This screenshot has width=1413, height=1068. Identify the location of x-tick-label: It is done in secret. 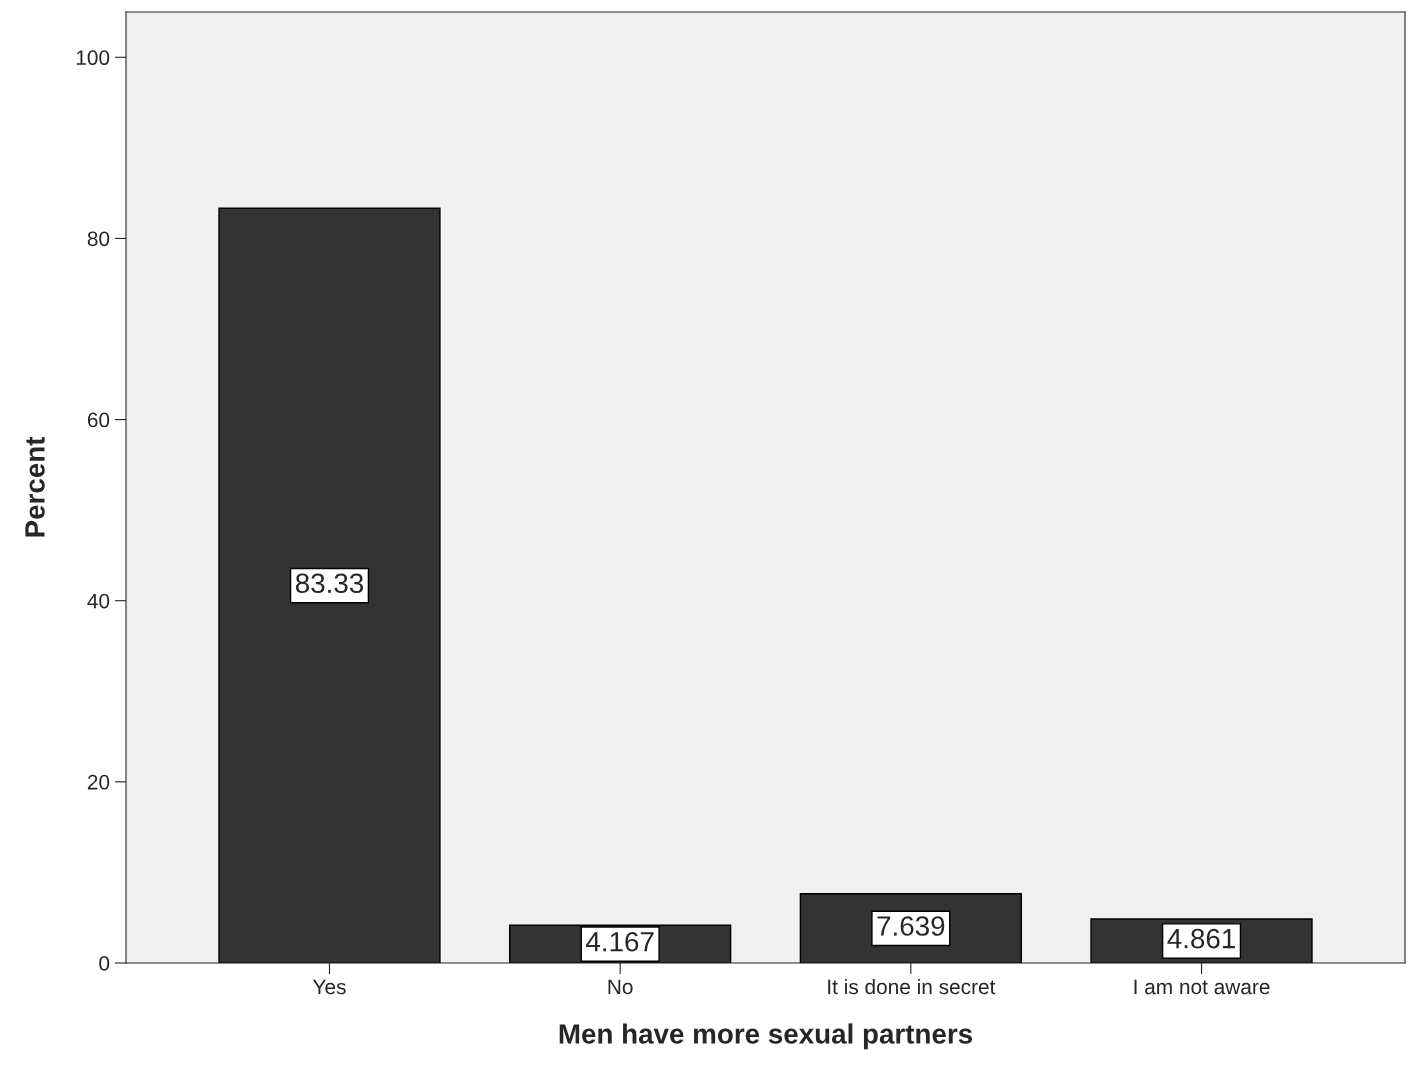
(912, 986).